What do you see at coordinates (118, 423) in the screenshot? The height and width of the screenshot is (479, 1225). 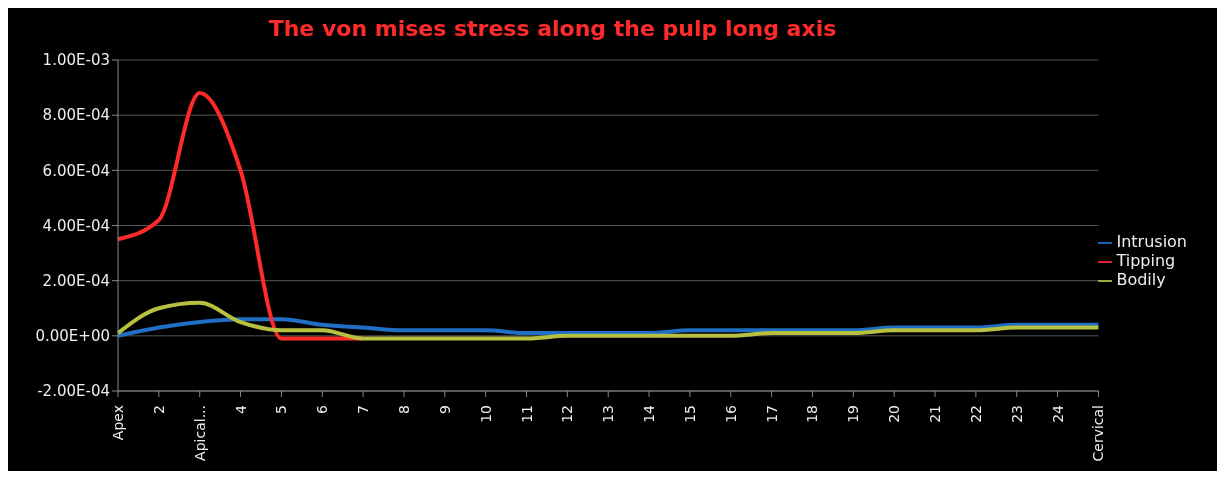 I see `x-tick-label: Apex` at bounding box center [118, 423].